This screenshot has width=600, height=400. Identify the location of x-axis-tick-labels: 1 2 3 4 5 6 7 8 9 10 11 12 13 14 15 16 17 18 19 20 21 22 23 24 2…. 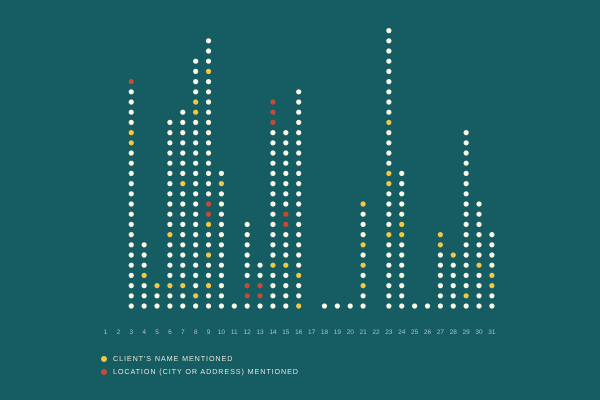
(300, 332).